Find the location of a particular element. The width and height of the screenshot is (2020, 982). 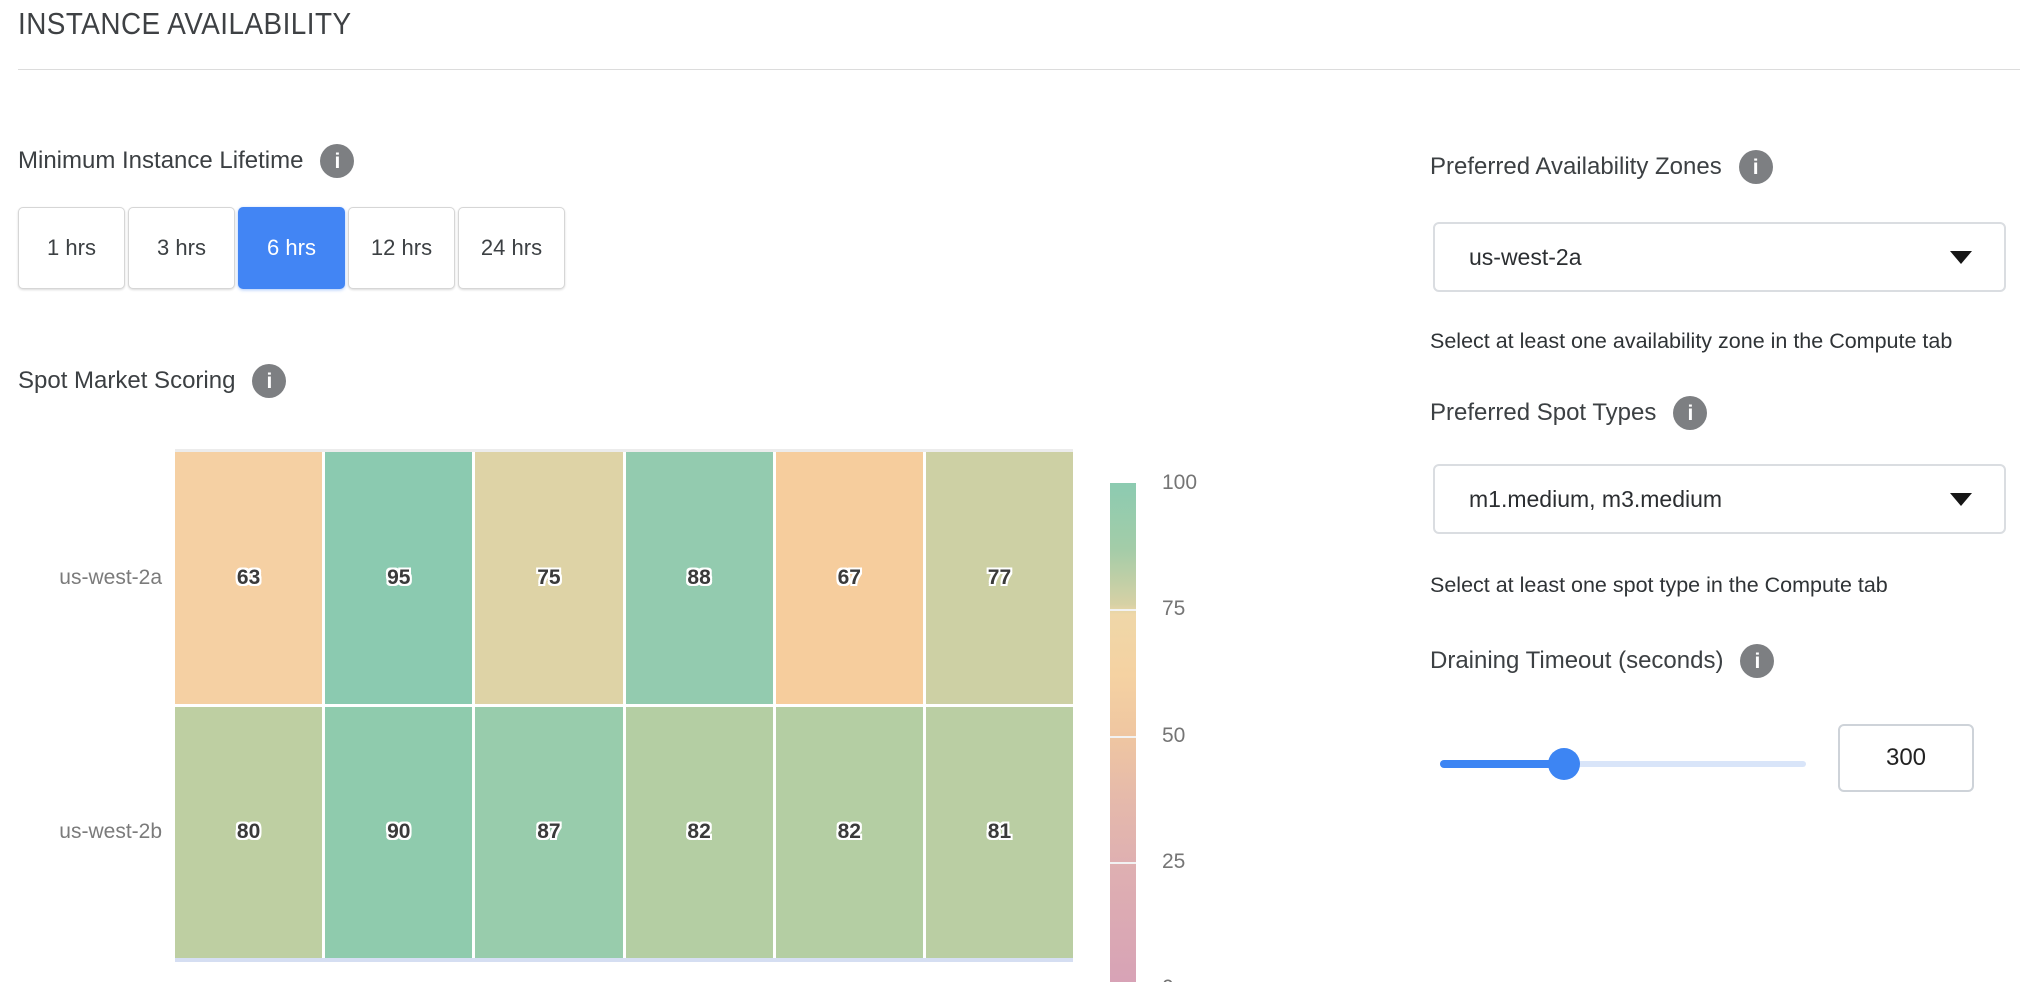

heatmap-cell: 81 is located at coordinates (998, 832).